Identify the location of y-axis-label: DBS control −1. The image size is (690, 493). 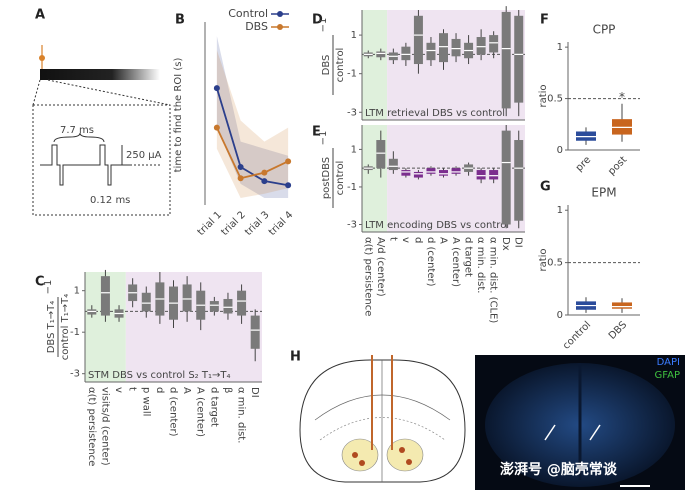
(332, 56).